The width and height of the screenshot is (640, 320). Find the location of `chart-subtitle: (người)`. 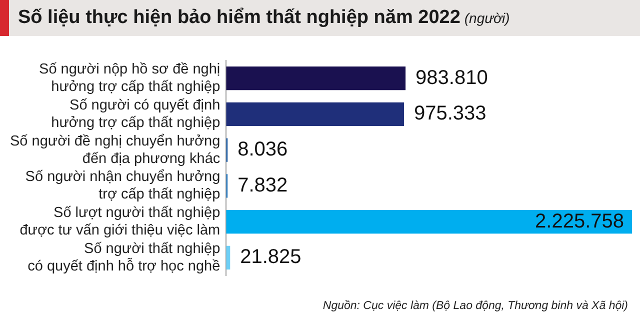

chart-subtitle: (người) is located at coordinates (487, 18).